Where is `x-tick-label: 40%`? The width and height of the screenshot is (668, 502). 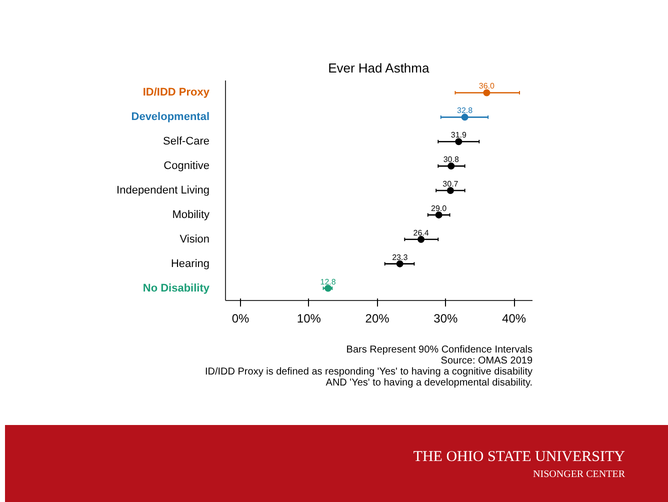 x-tick-label: 40% is located at coordinates (514, 319).